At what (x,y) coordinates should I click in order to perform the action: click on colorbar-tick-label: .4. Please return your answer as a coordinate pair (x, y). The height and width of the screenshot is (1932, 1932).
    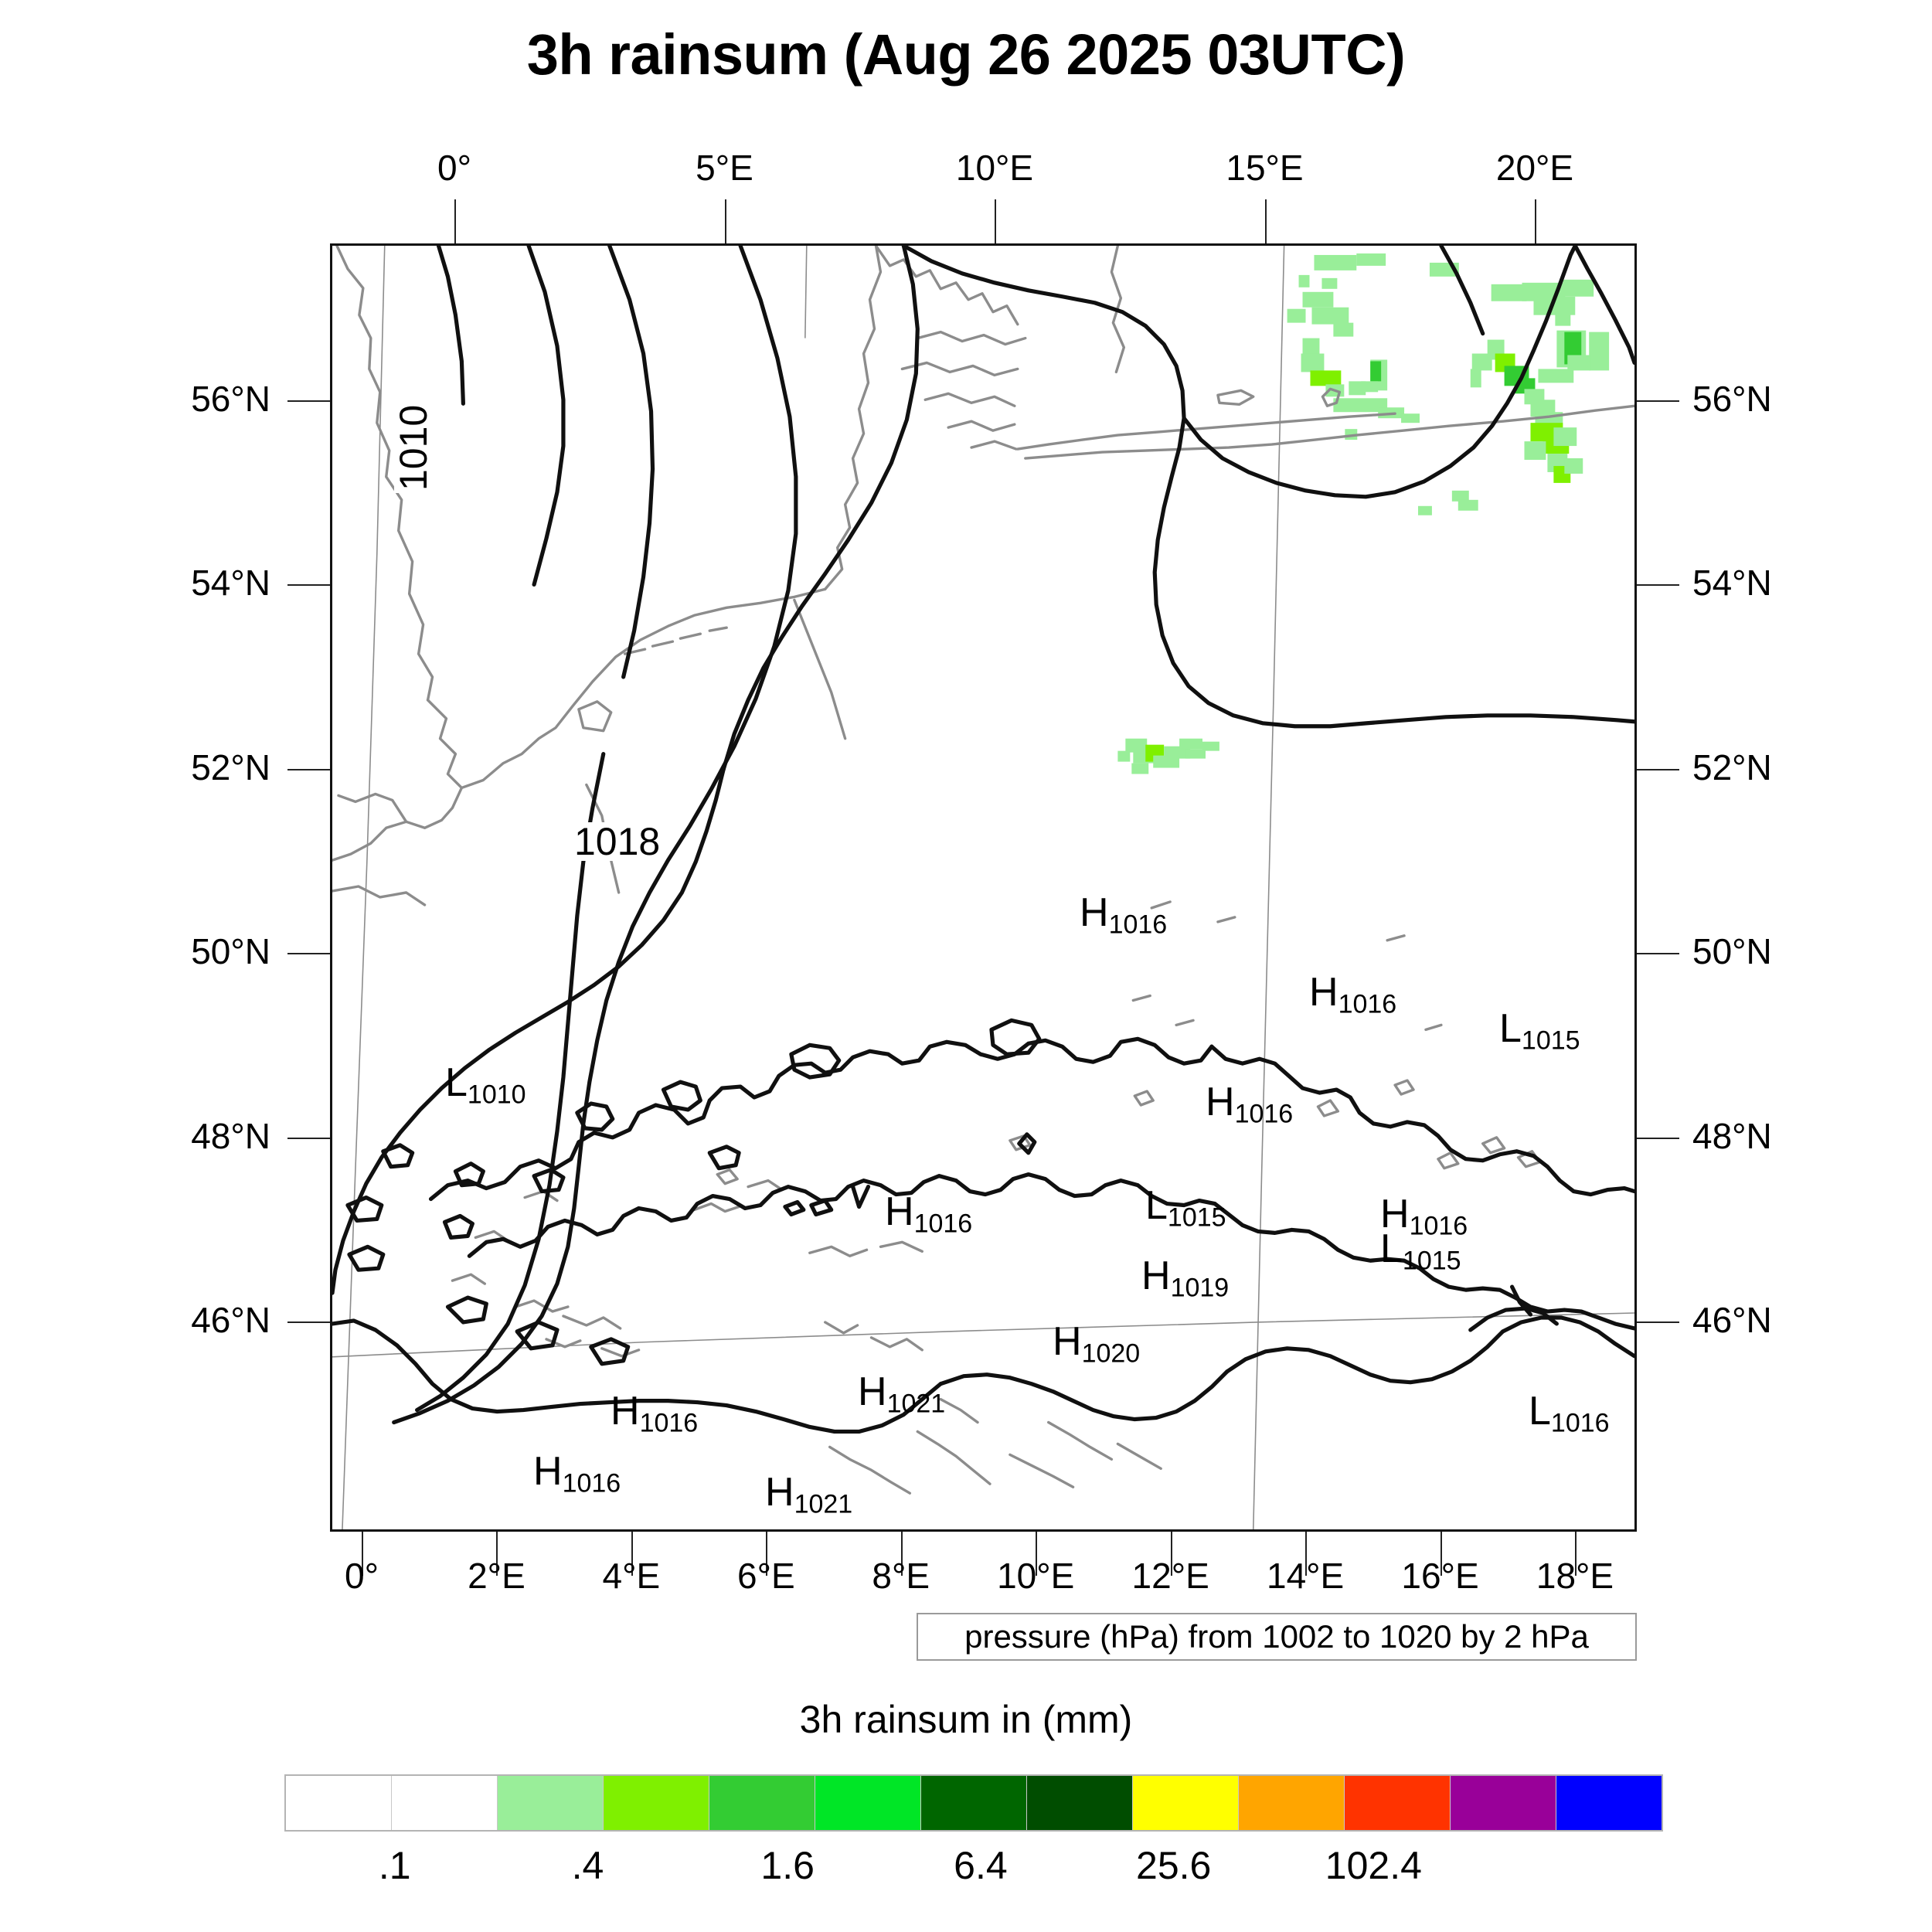
    Looking at the image, I should click on (588, 1866).